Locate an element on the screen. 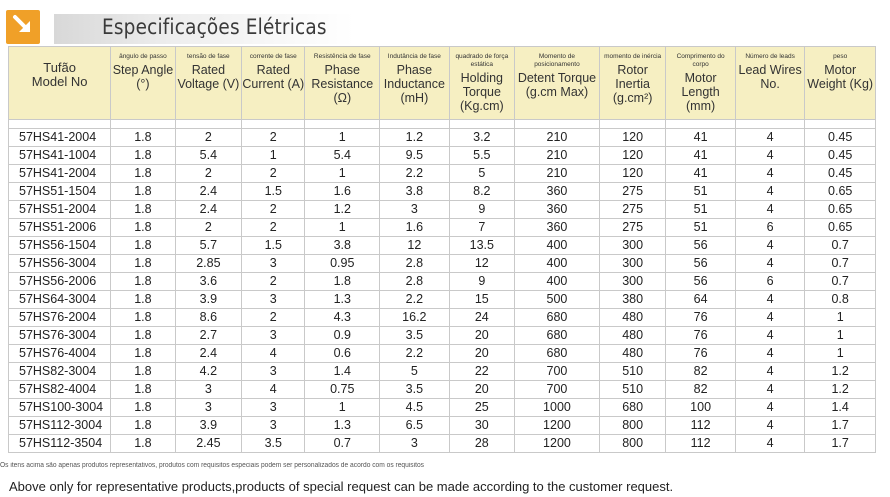  table-cell: 2.8 is located at coordinates (414, 263).